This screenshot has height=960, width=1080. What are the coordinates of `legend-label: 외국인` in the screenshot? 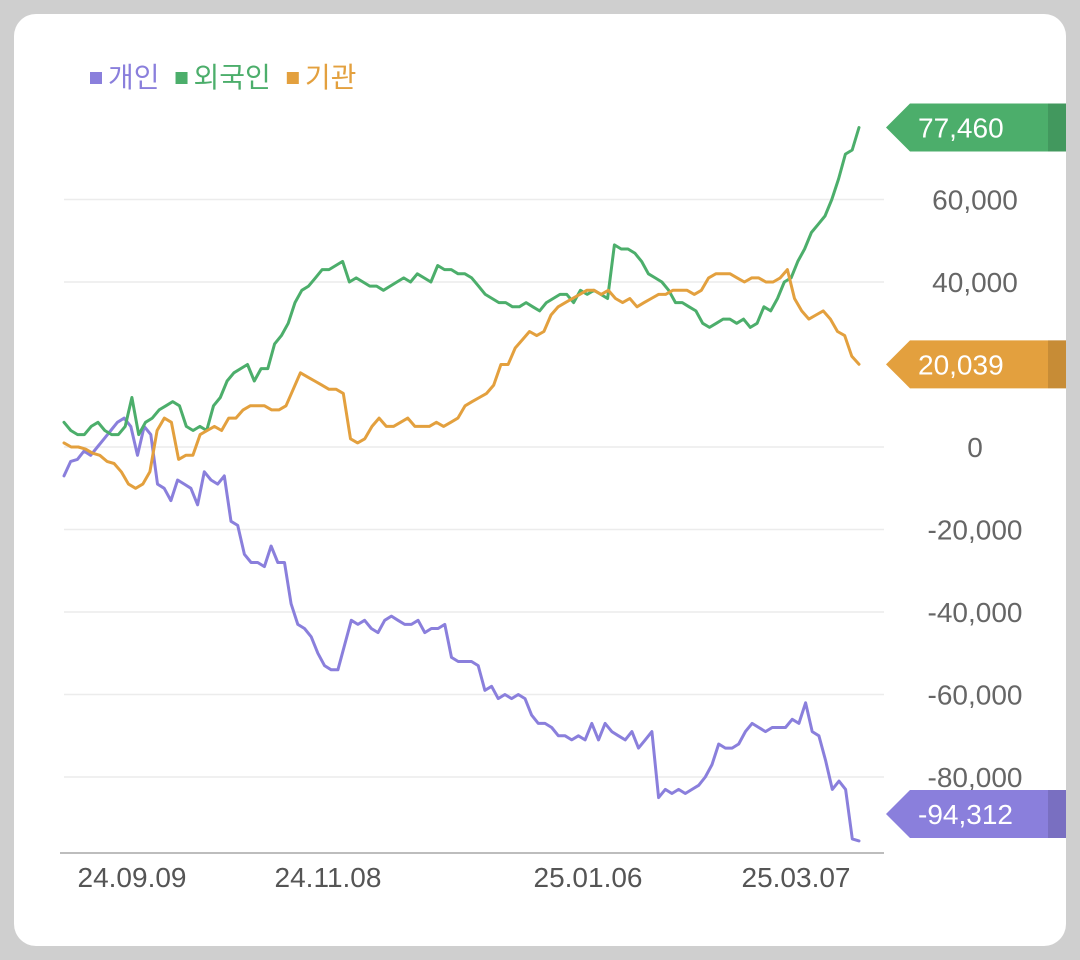 It's located at (232, 77).